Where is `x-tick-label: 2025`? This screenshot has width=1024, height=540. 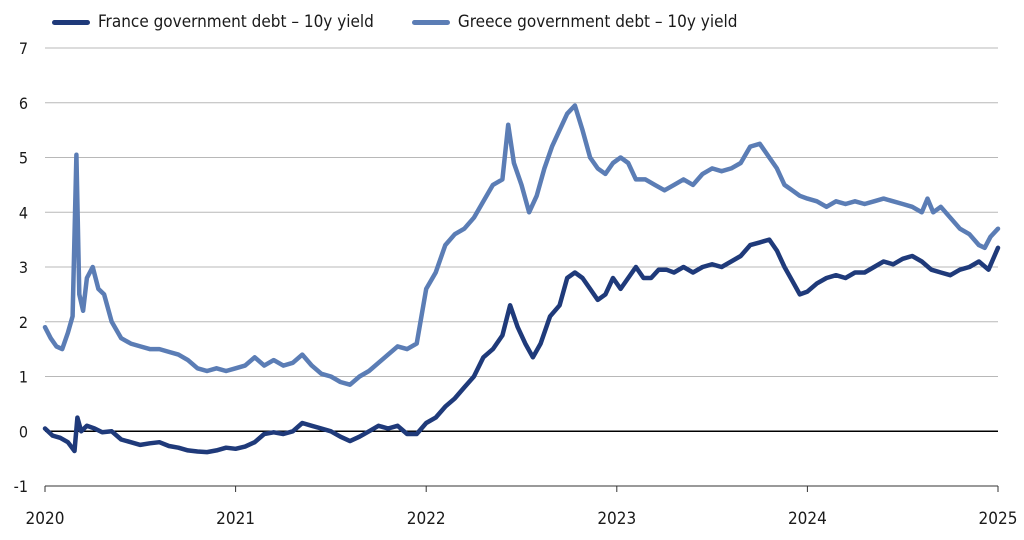 x-tick-label: 2025 is located at coordinates (998, 519).